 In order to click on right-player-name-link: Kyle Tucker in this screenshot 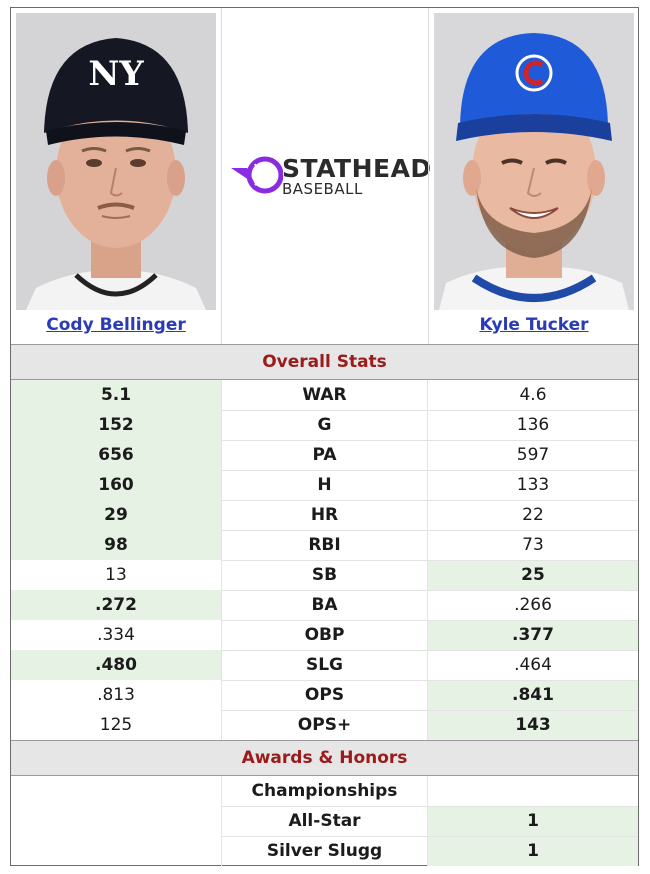, I will do `click(534, 325)`.